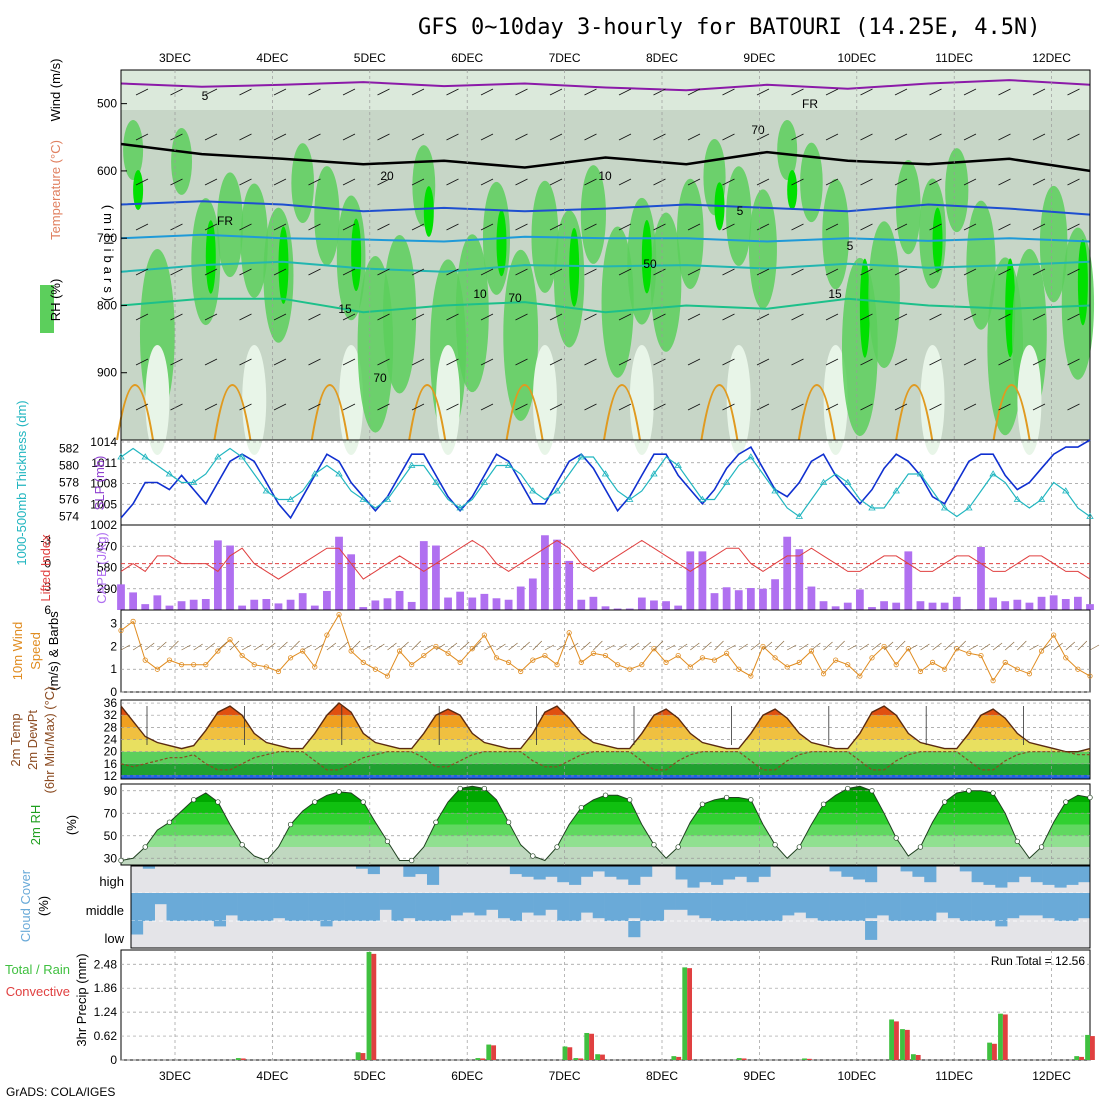 This screenshot has height=1100, width=1100. I want to click on contour-label: 15, so click(345, 309).